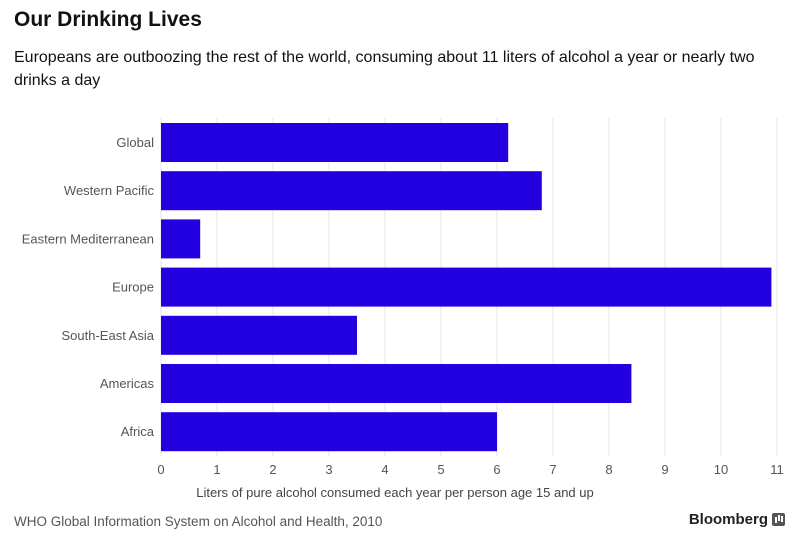  What do you see at coordinates (440, 469) in the screenshot?
I see `x-tick-label: 5` at bounding box center [440, 469].